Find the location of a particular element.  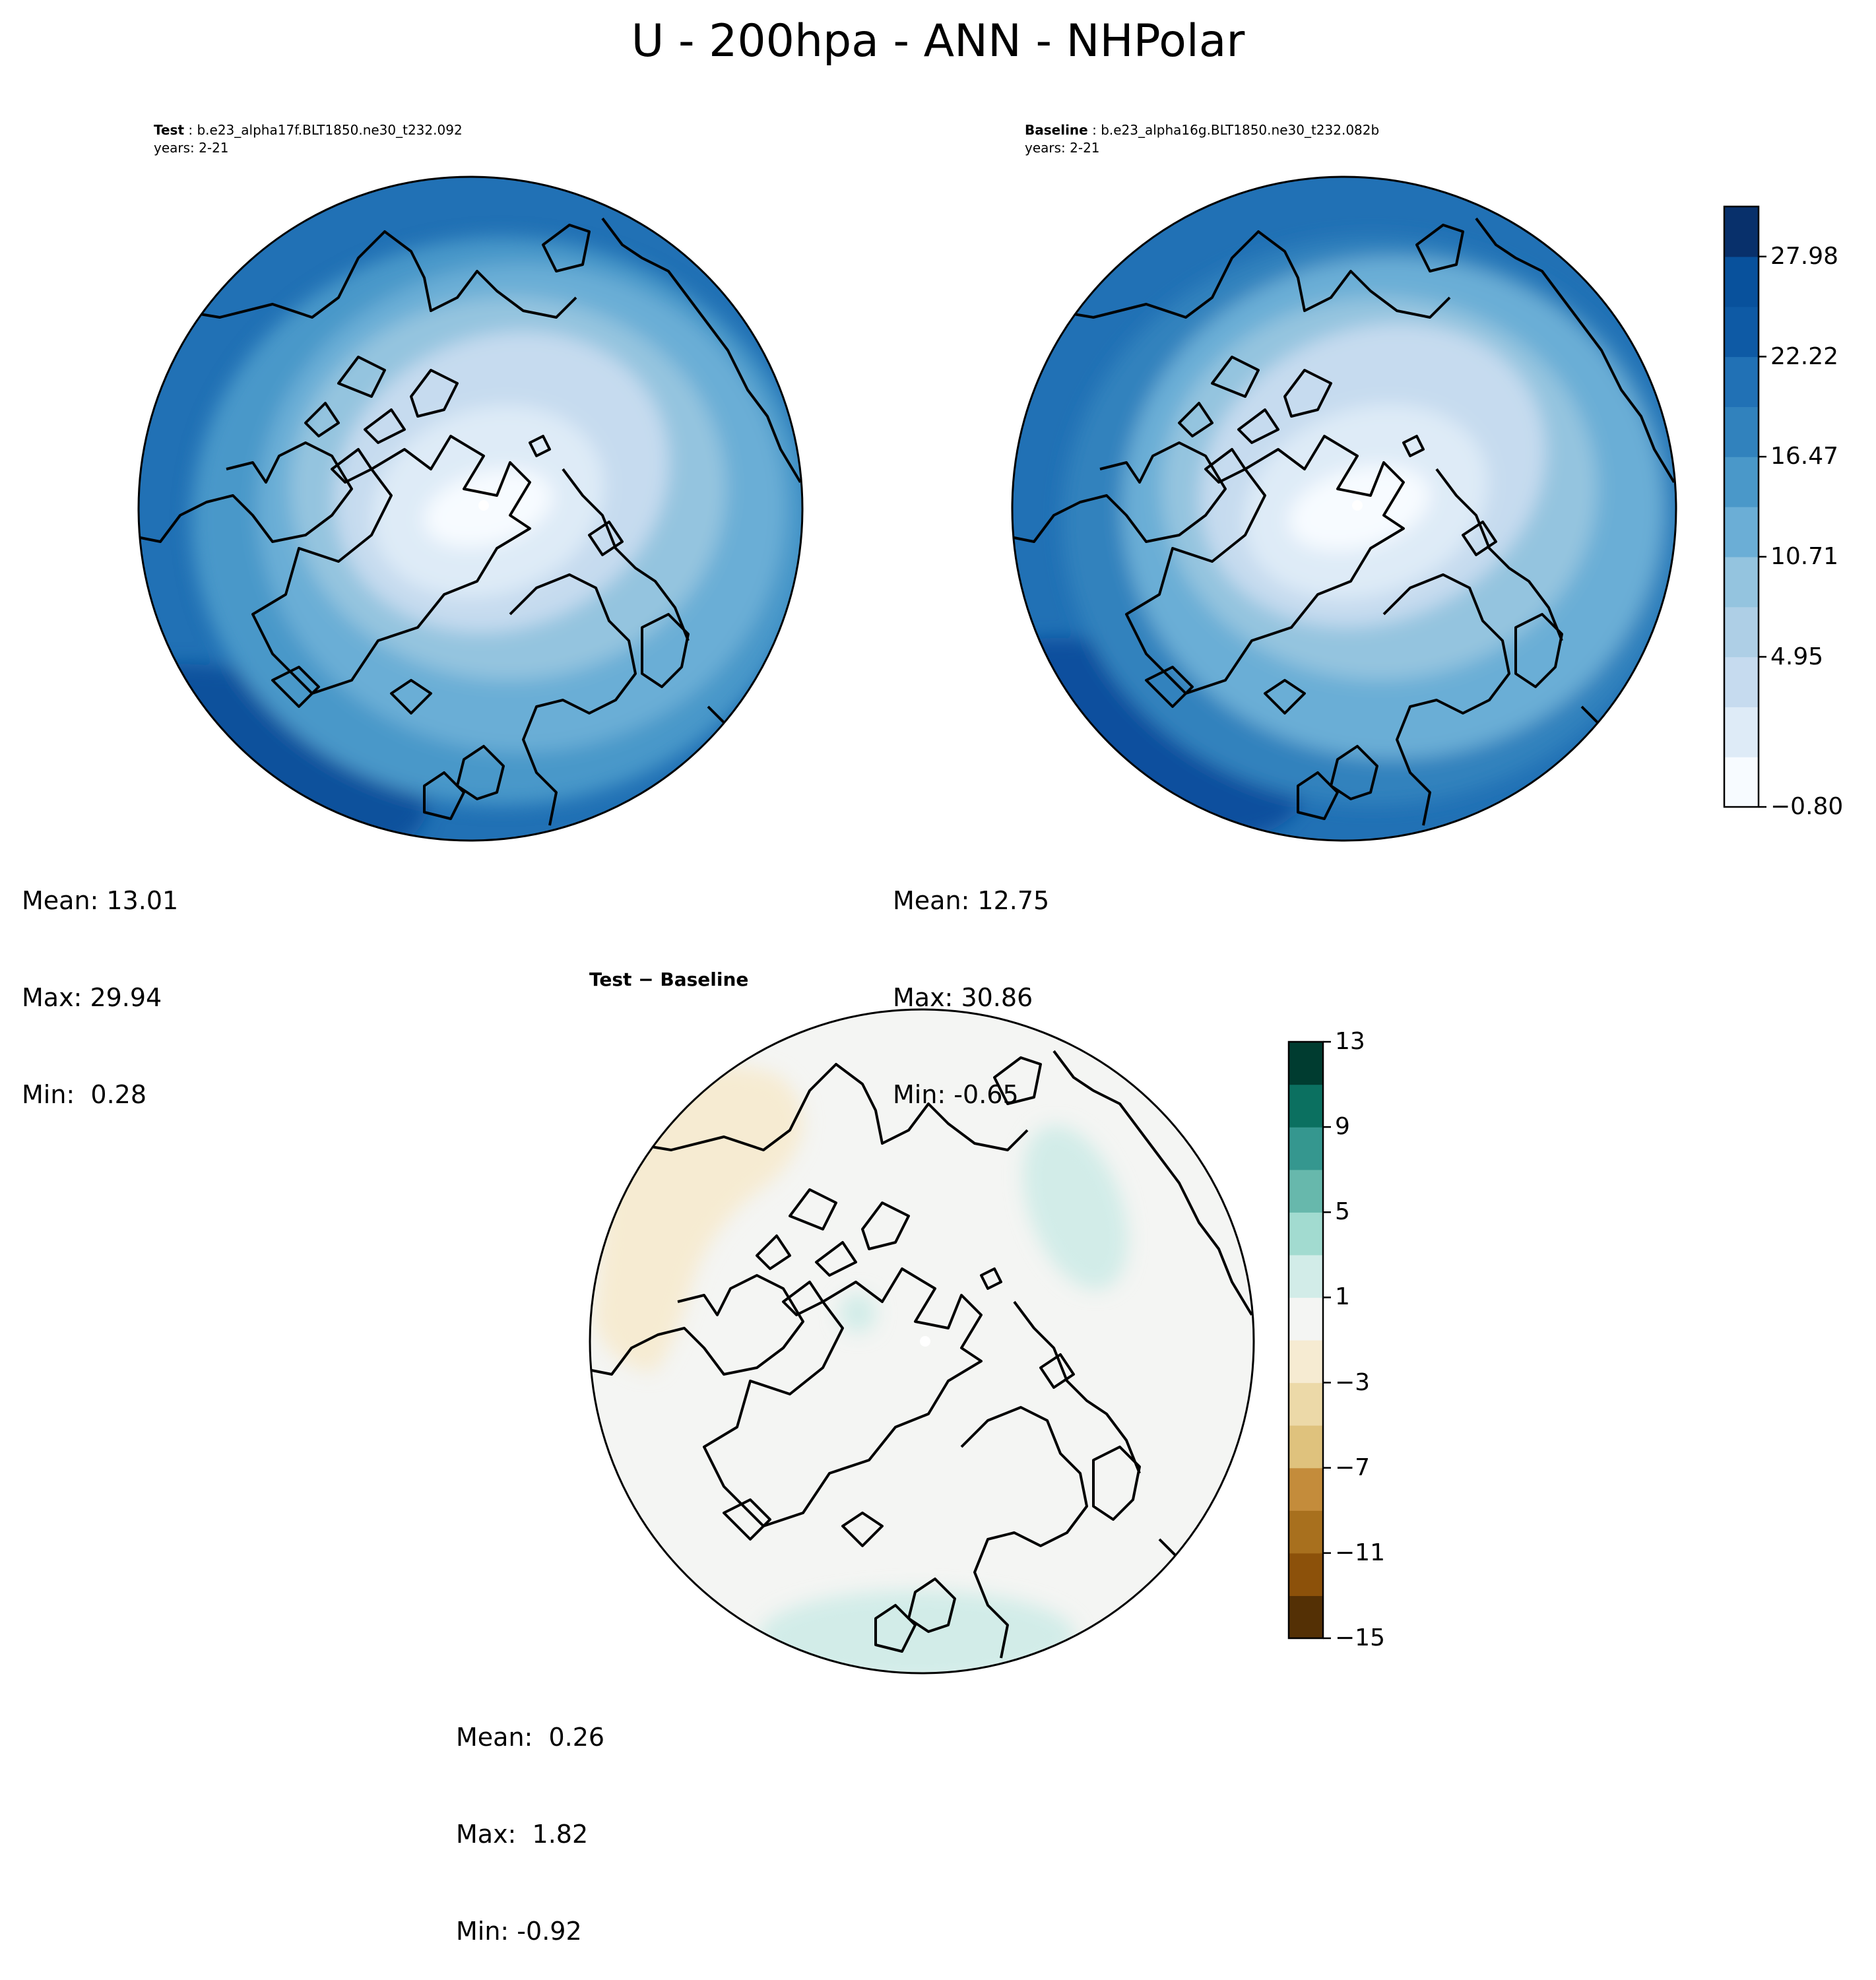

test-mean: Mean: 13.01 is located at coordinates (100, 900).